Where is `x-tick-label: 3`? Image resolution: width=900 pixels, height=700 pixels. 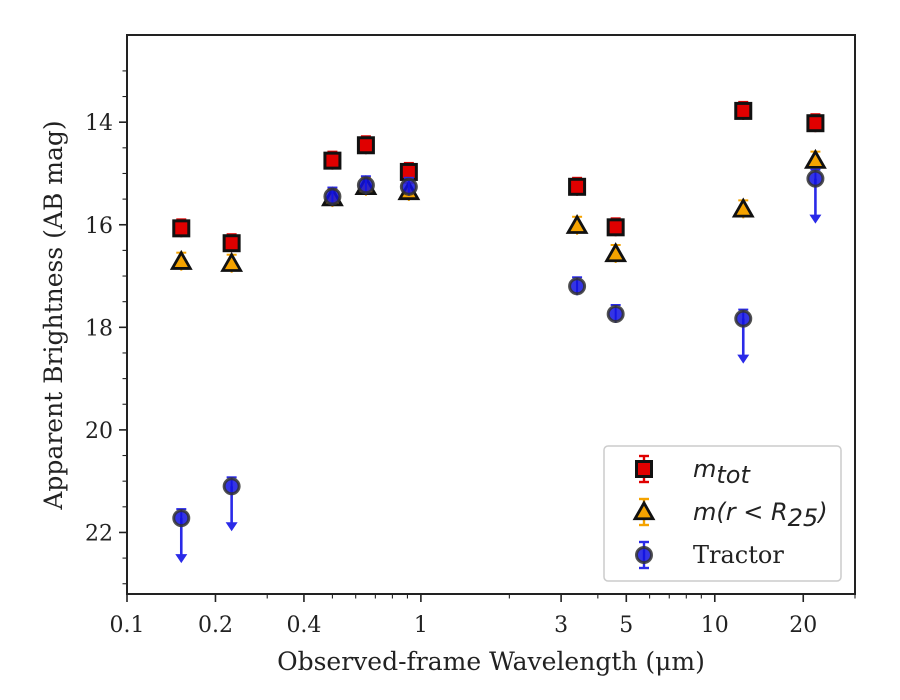 x-tick-label: 3 is located at coordinates (561, 625).